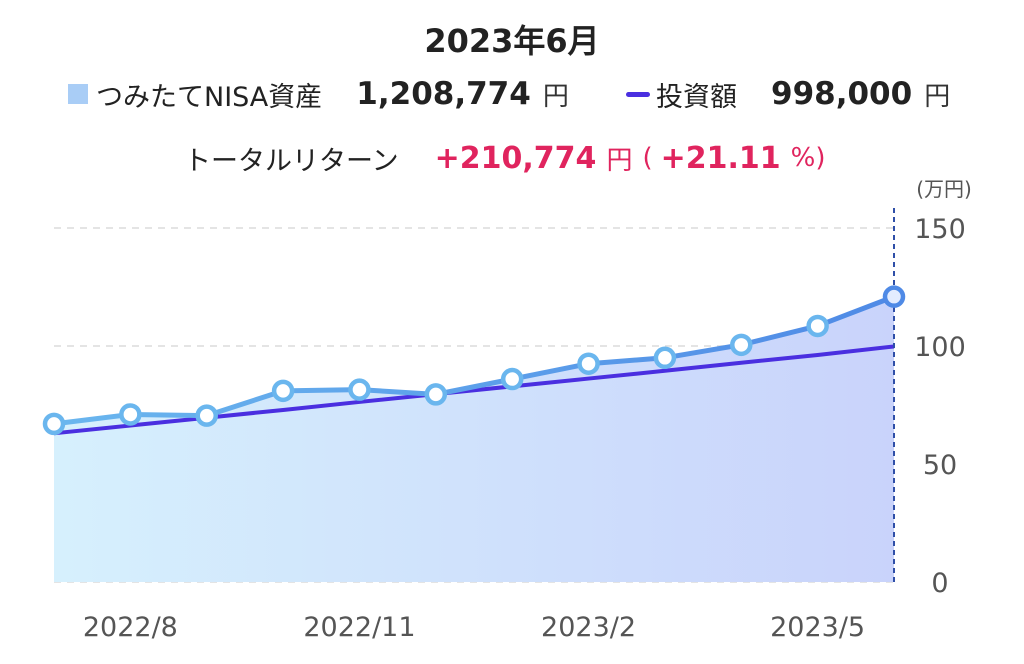  Describe the element at coordinates (588, 627) in the screenshot. I see `x-tick-label: 2023/2` at that location.